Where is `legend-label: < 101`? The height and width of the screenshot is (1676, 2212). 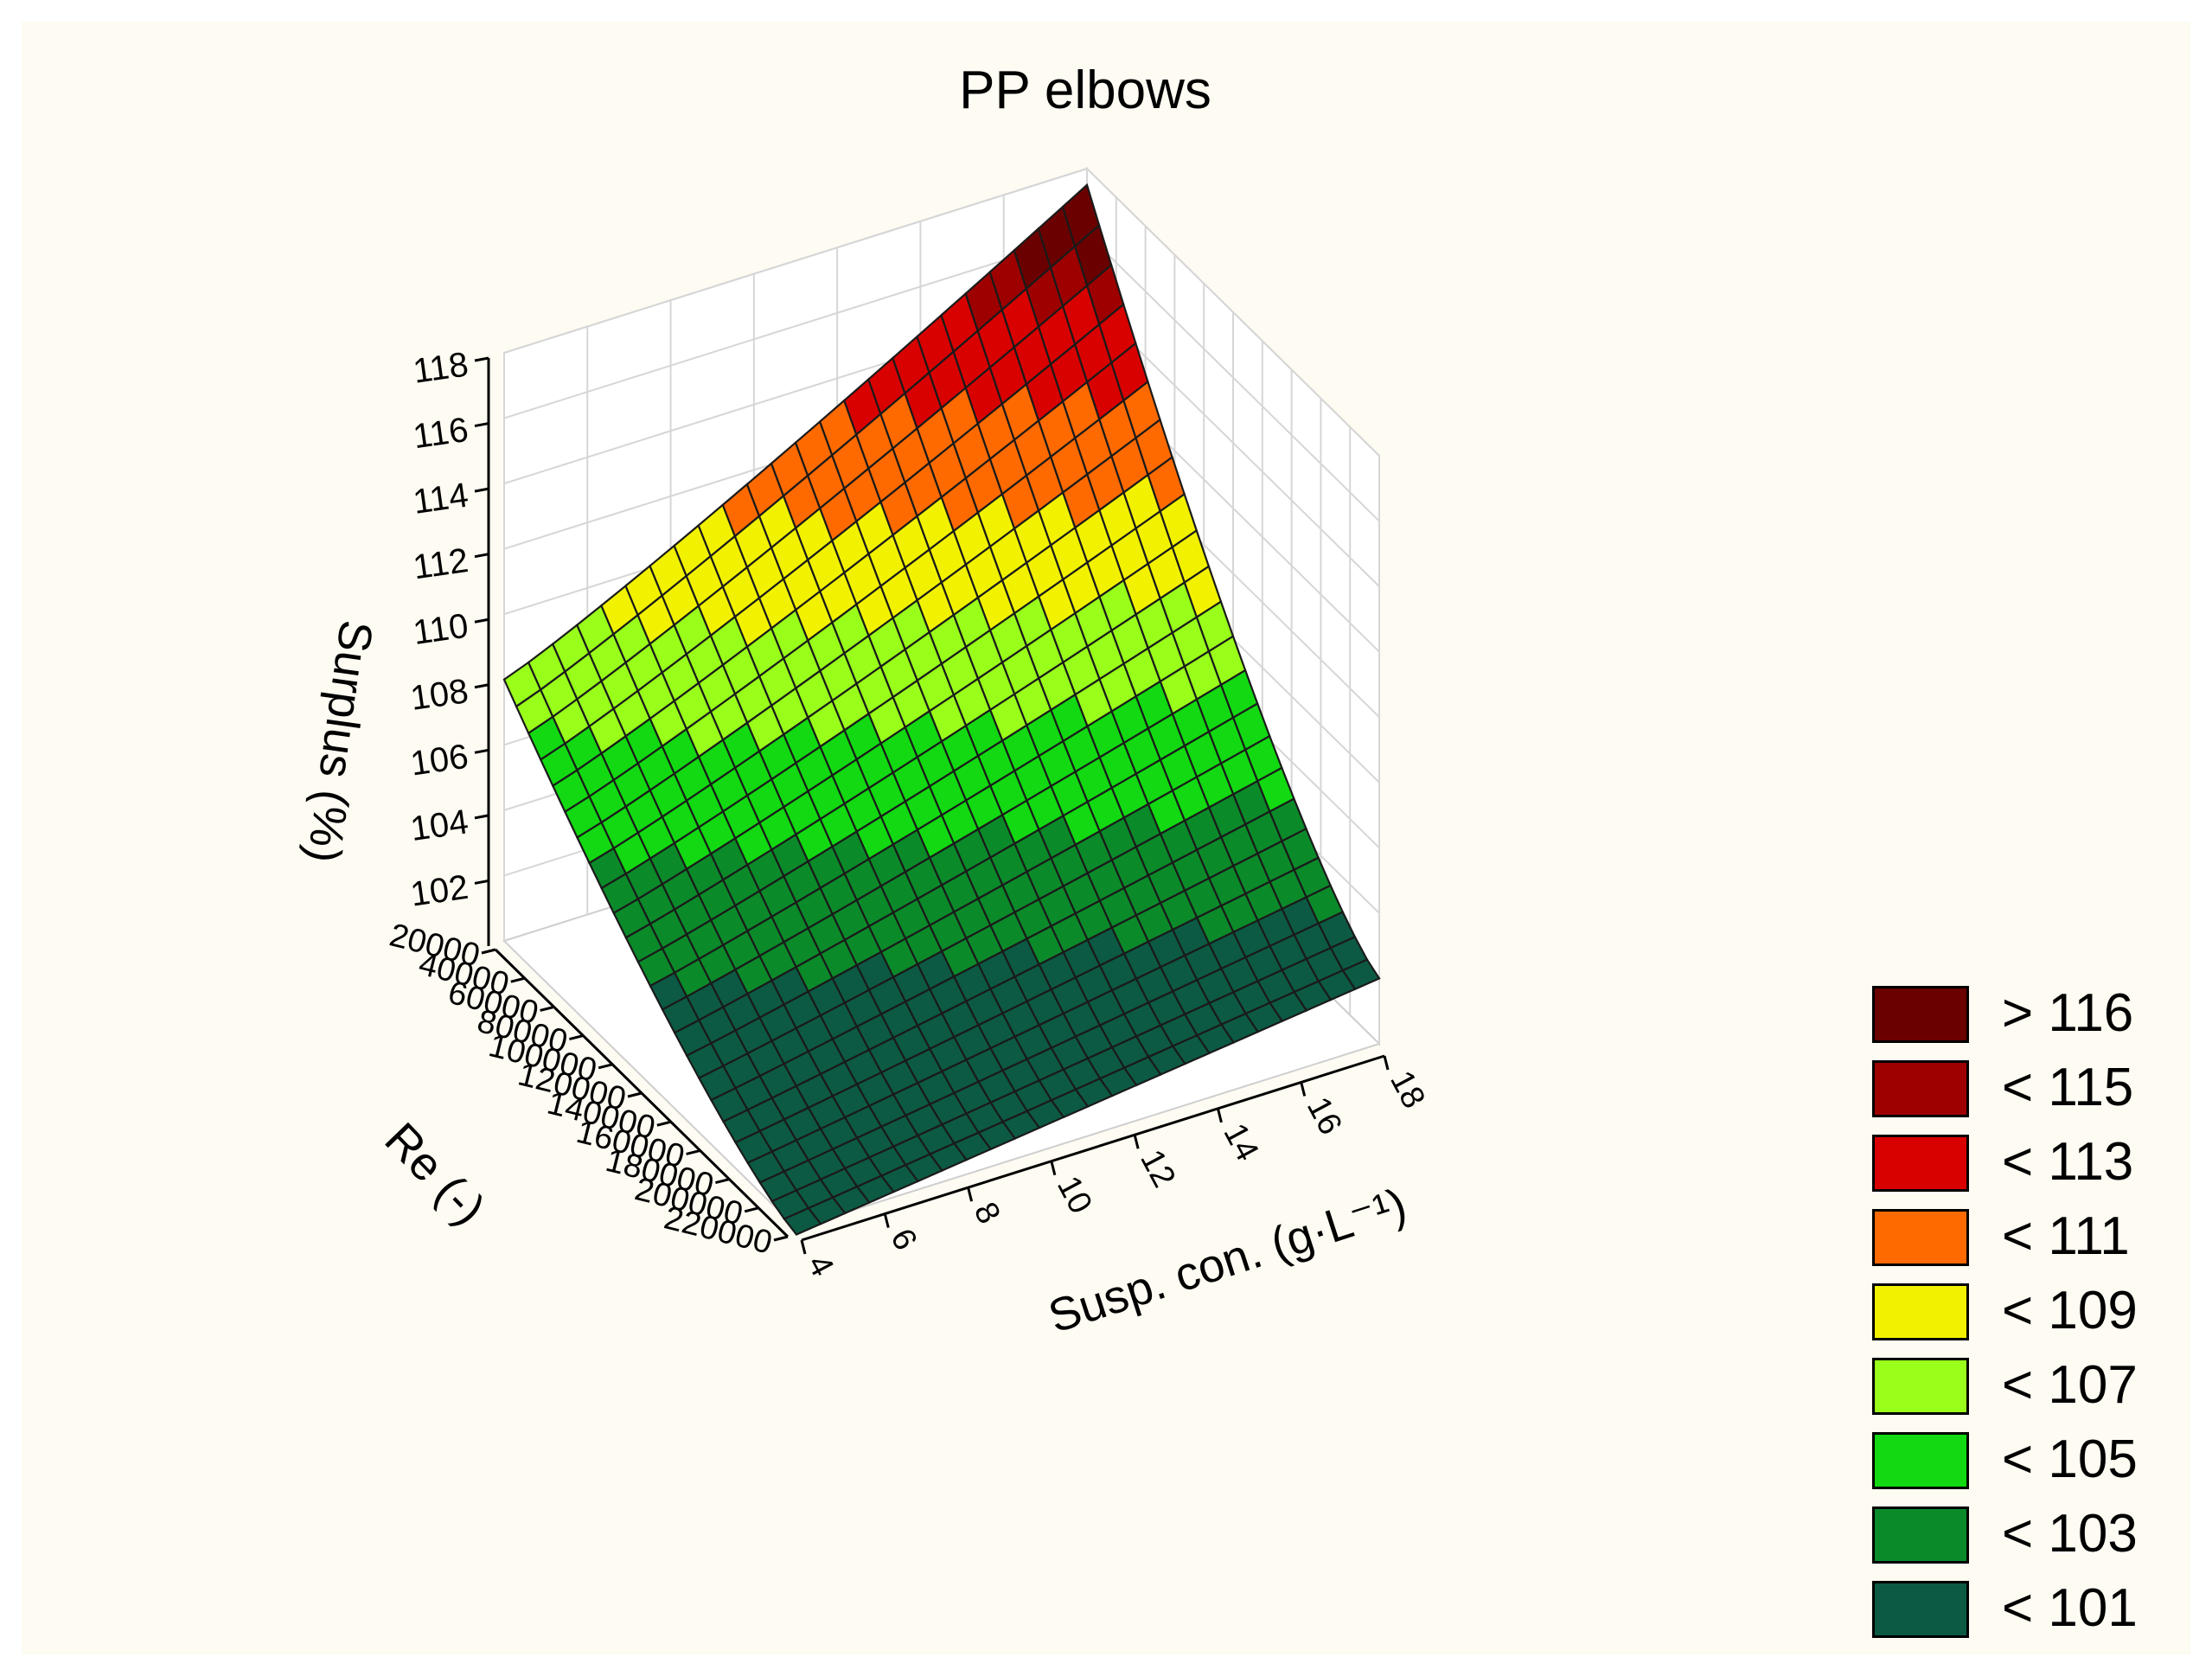 legend-label: < 101 is located at coordinates (2070, 1608).